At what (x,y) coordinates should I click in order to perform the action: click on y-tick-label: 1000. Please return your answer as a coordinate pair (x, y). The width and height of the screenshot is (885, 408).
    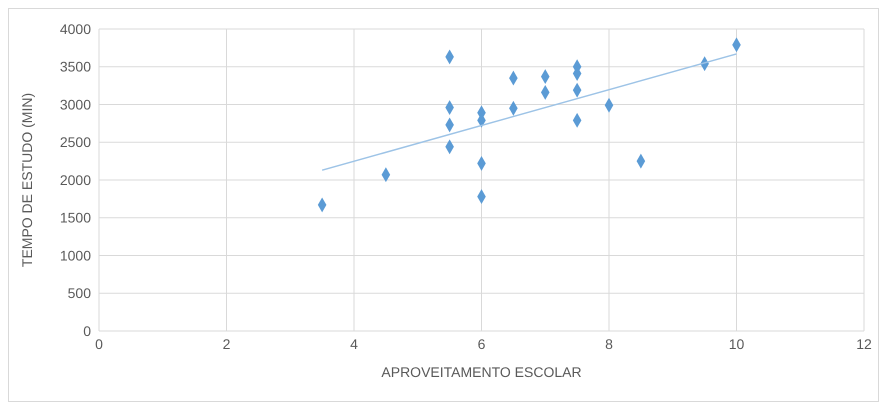
    Looking at the image, I should click on (76, 255).